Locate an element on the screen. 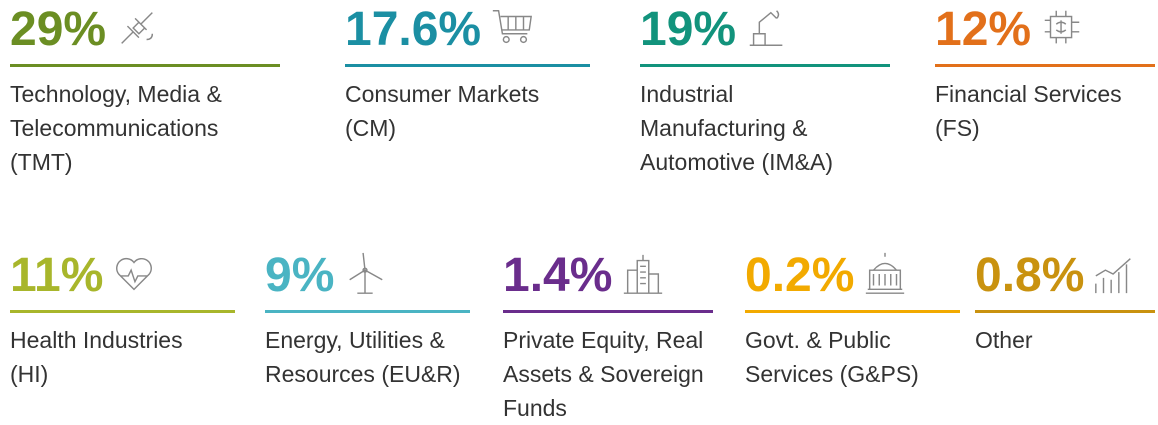 This screenshot has width=1158, height=425. percentage: 9% is located at coordinates (300, 275).